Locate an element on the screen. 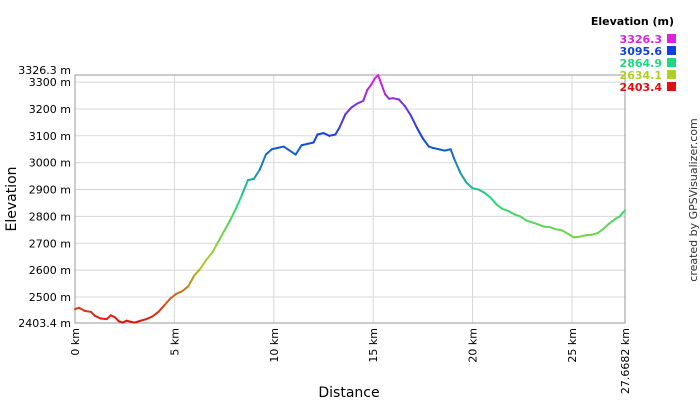 This screenshot has width=700, height=400. y-axis-title: Elevation is located at coordinates (12, 198).